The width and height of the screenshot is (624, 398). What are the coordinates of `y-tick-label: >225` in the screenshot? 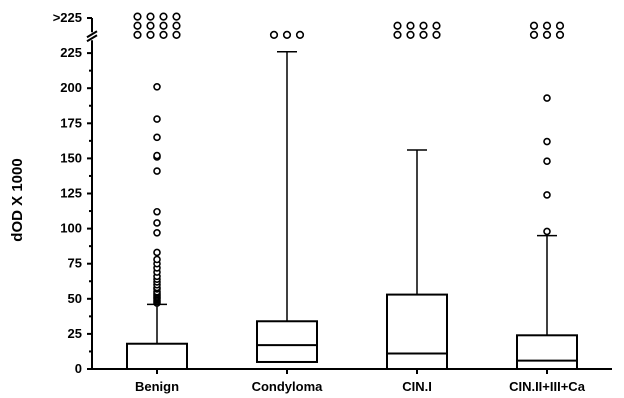 It's located at (67, 17).